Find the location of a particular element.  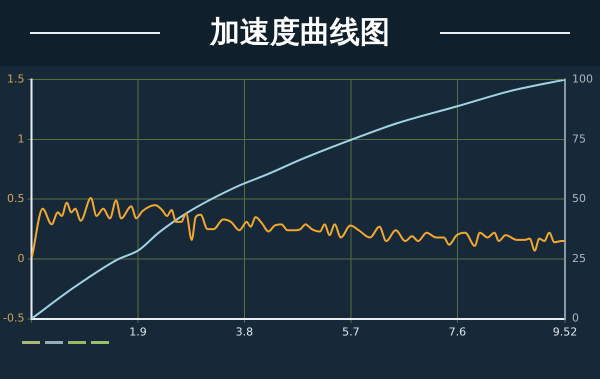

x-tick-label: 5.7 is located at coordinates (351, 331).